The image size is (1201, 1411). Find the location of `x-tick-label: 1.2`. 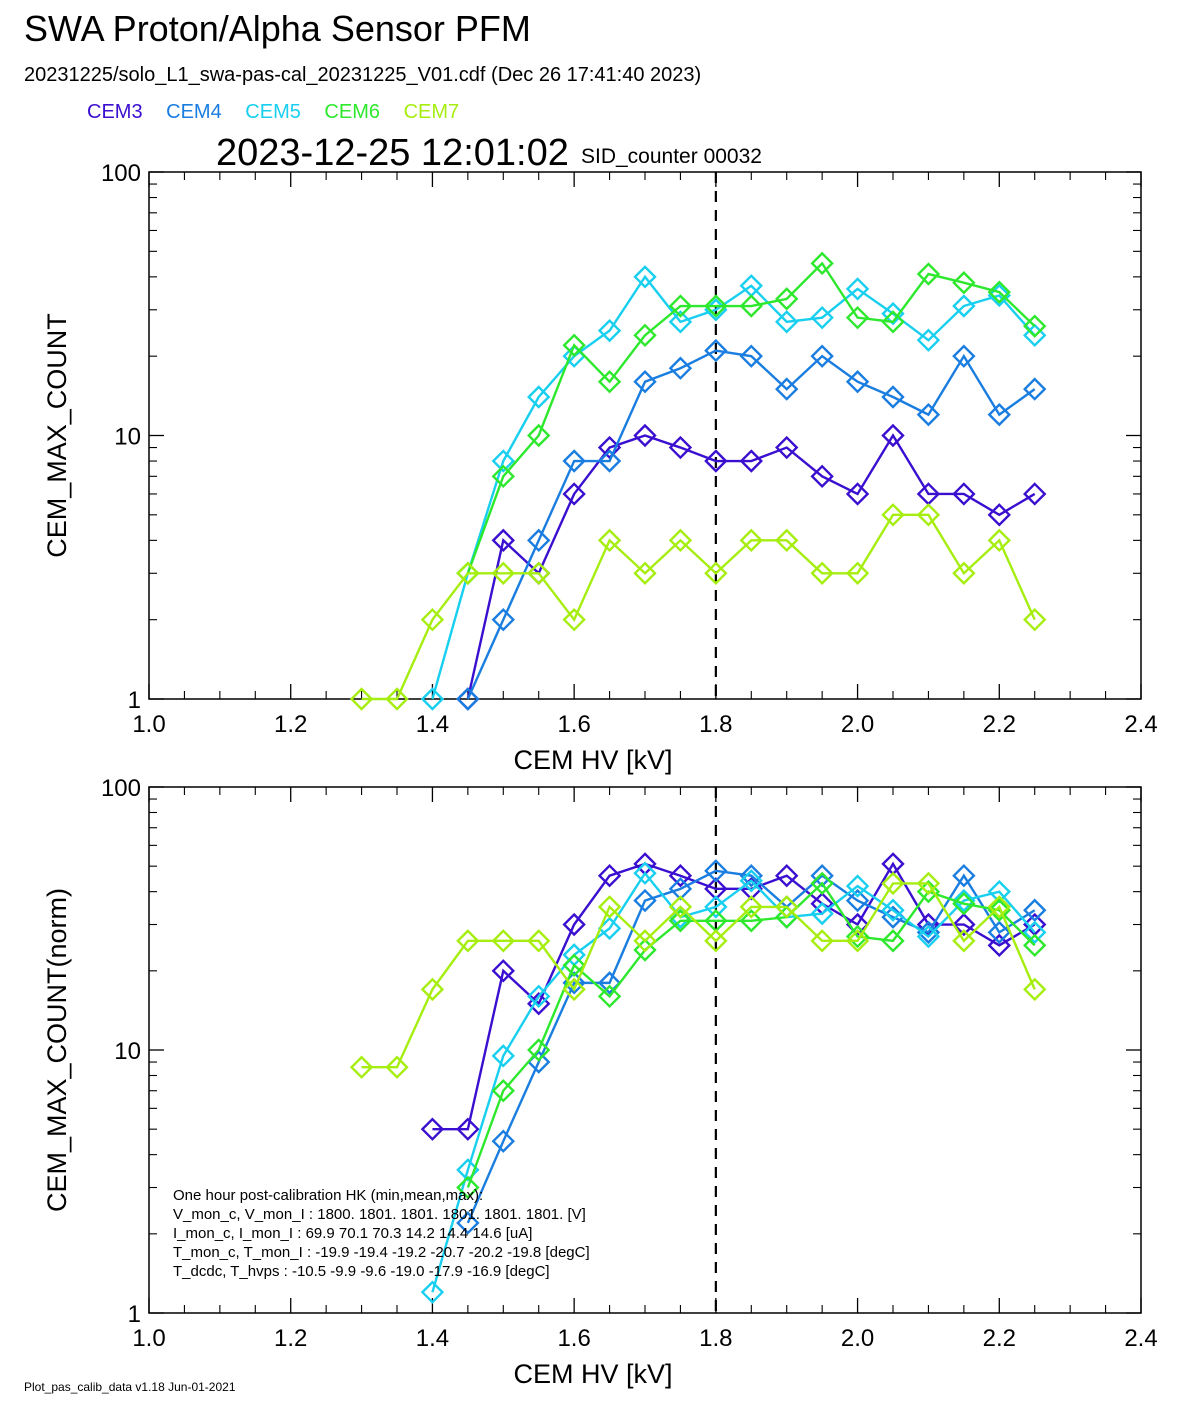

x-tick-label: 1.2 is located at coordinates (290, 724).